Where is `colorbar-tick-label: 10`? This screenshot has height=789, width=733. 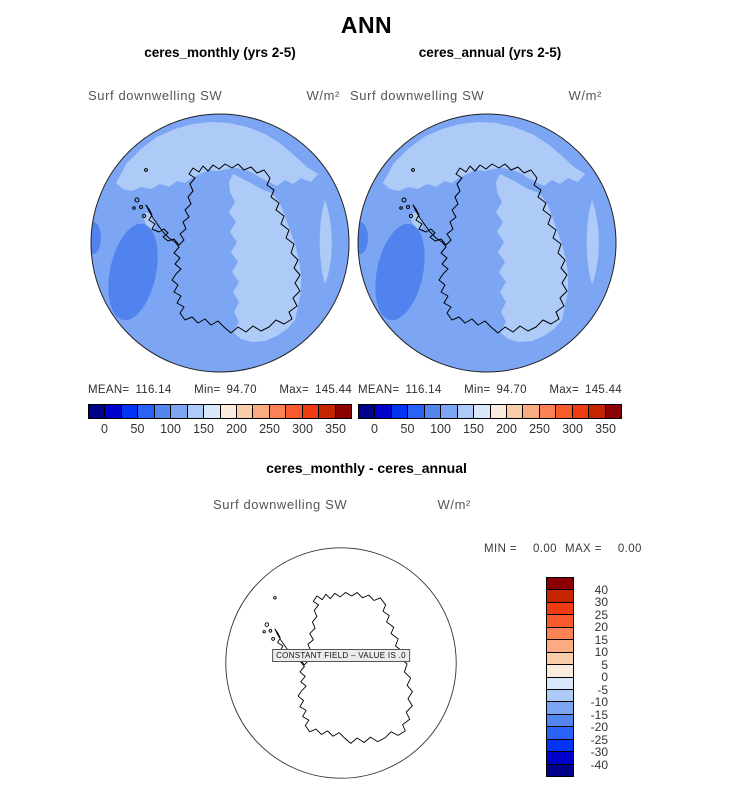
colorbar-tick-label: 10 is located at coordinates (601, 652).